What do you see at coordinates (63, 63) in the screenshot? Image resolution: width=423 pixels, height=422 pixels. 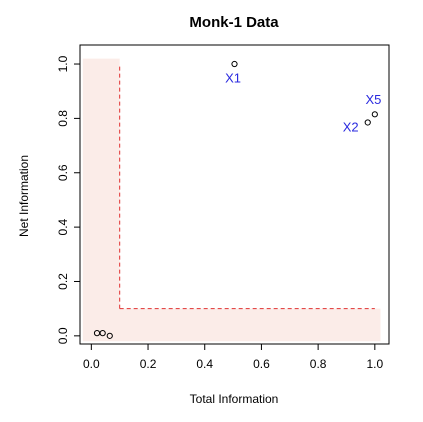 I see `y-tick-label: 1.0` at bounding box center [63, 63].